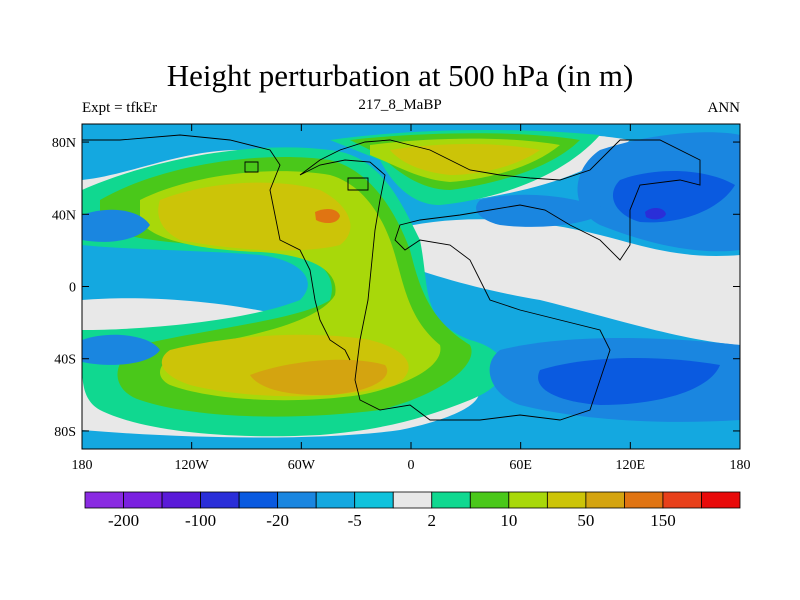 This screenshot has width=800, height=600. What do you see at coordinates (123, 520) in the screenshot?
I see `colorbar-label: -200` at bounding box center [123, 520].